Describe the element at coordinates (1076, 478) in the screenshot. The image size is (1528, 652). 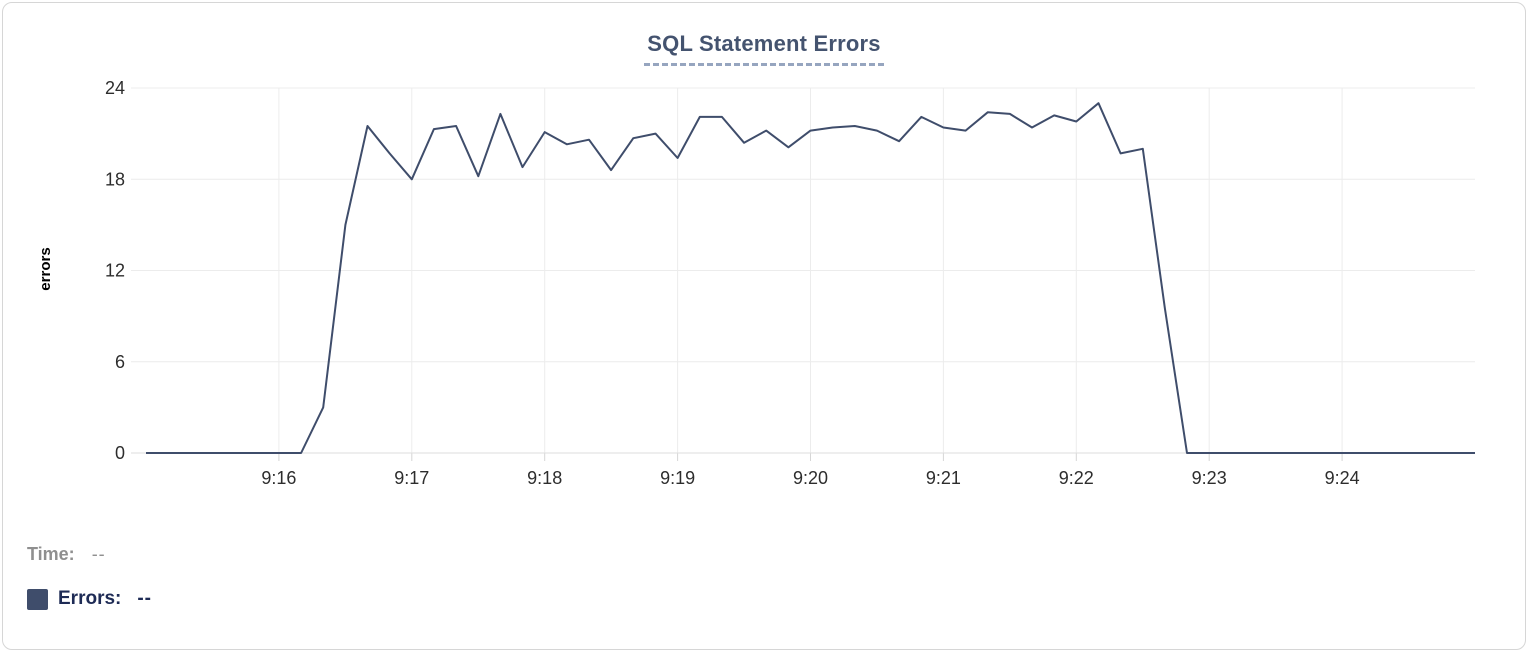
I see `x-tick-label: 9:22` at that location.